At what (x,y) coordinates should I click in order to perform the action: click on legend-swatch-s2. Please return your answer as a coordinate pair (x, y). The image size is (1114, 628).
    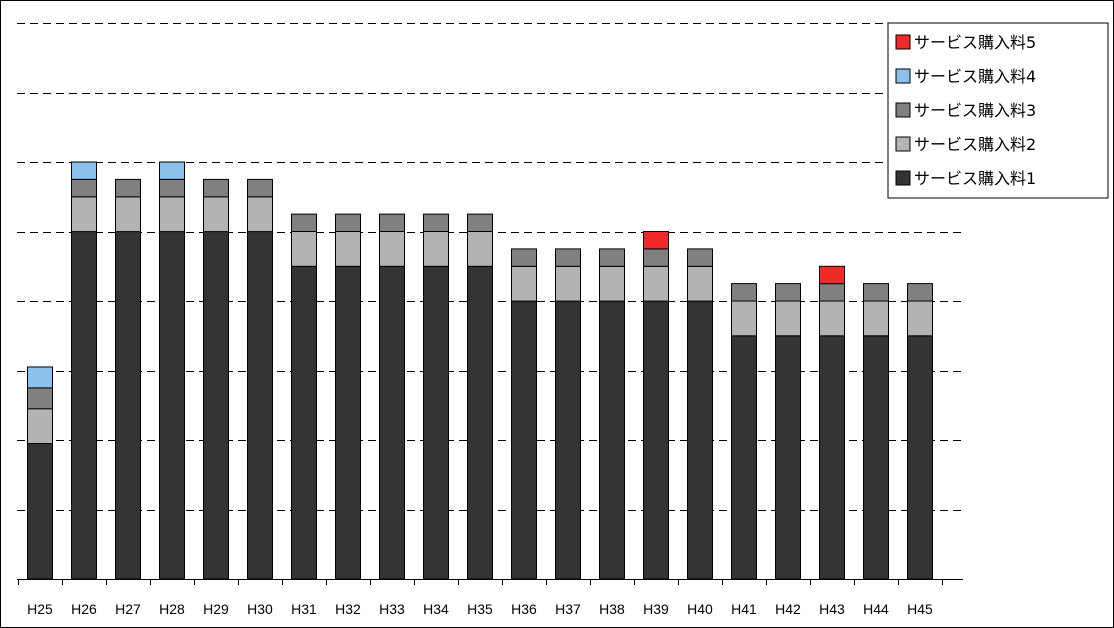
    Looking at the image, I should click on (903, 144).